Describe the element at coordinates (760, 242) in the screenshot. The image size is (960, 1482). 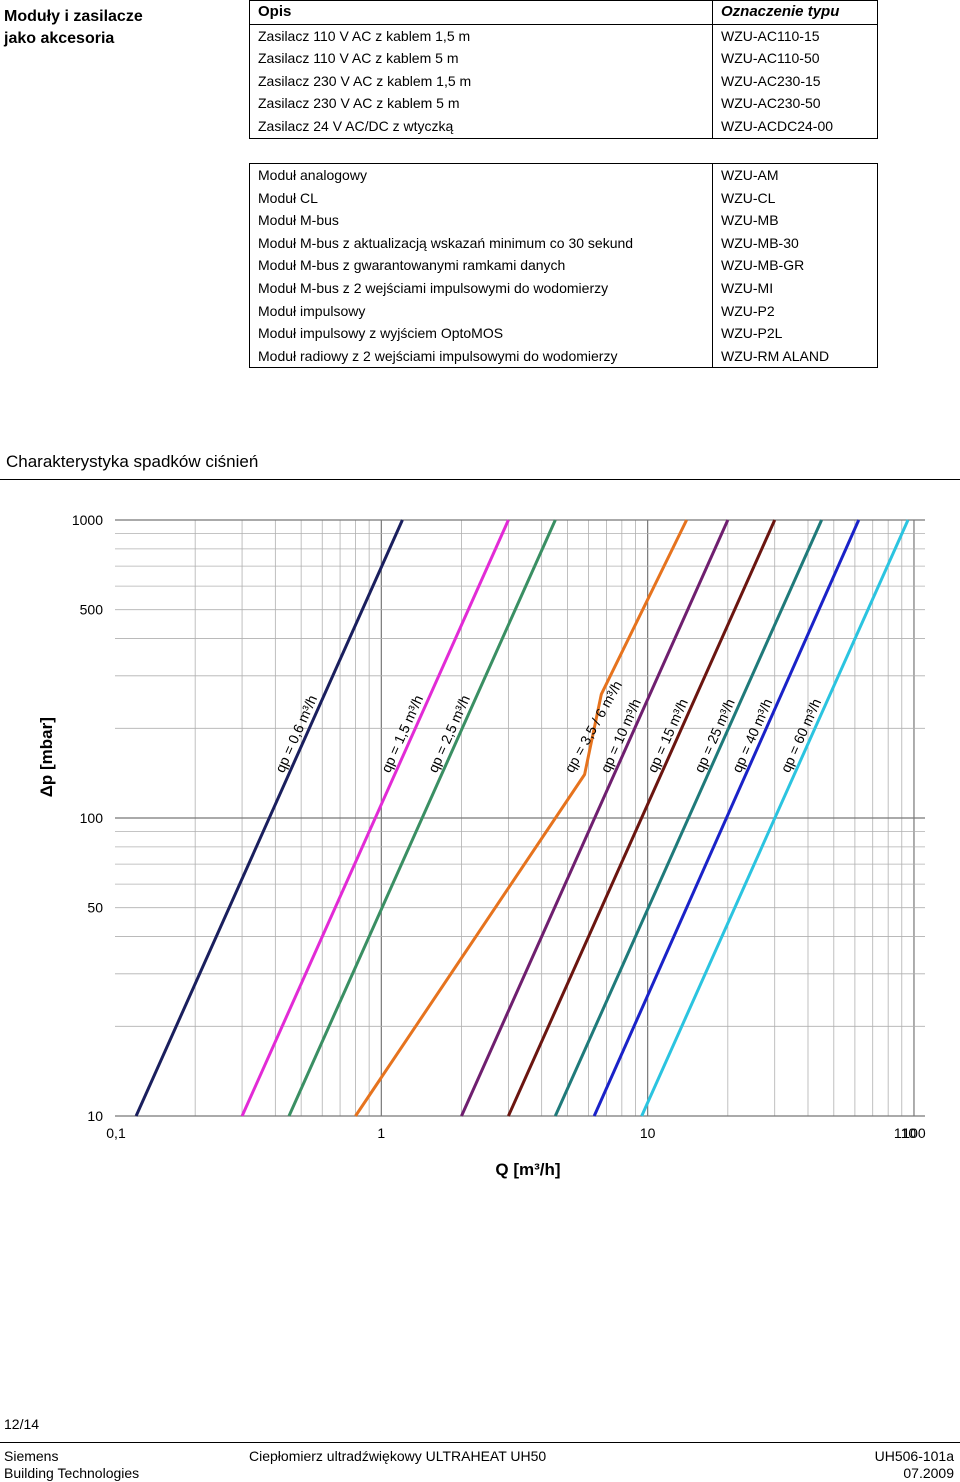
I see `row-type-code: WZU-MB-30` at that location.